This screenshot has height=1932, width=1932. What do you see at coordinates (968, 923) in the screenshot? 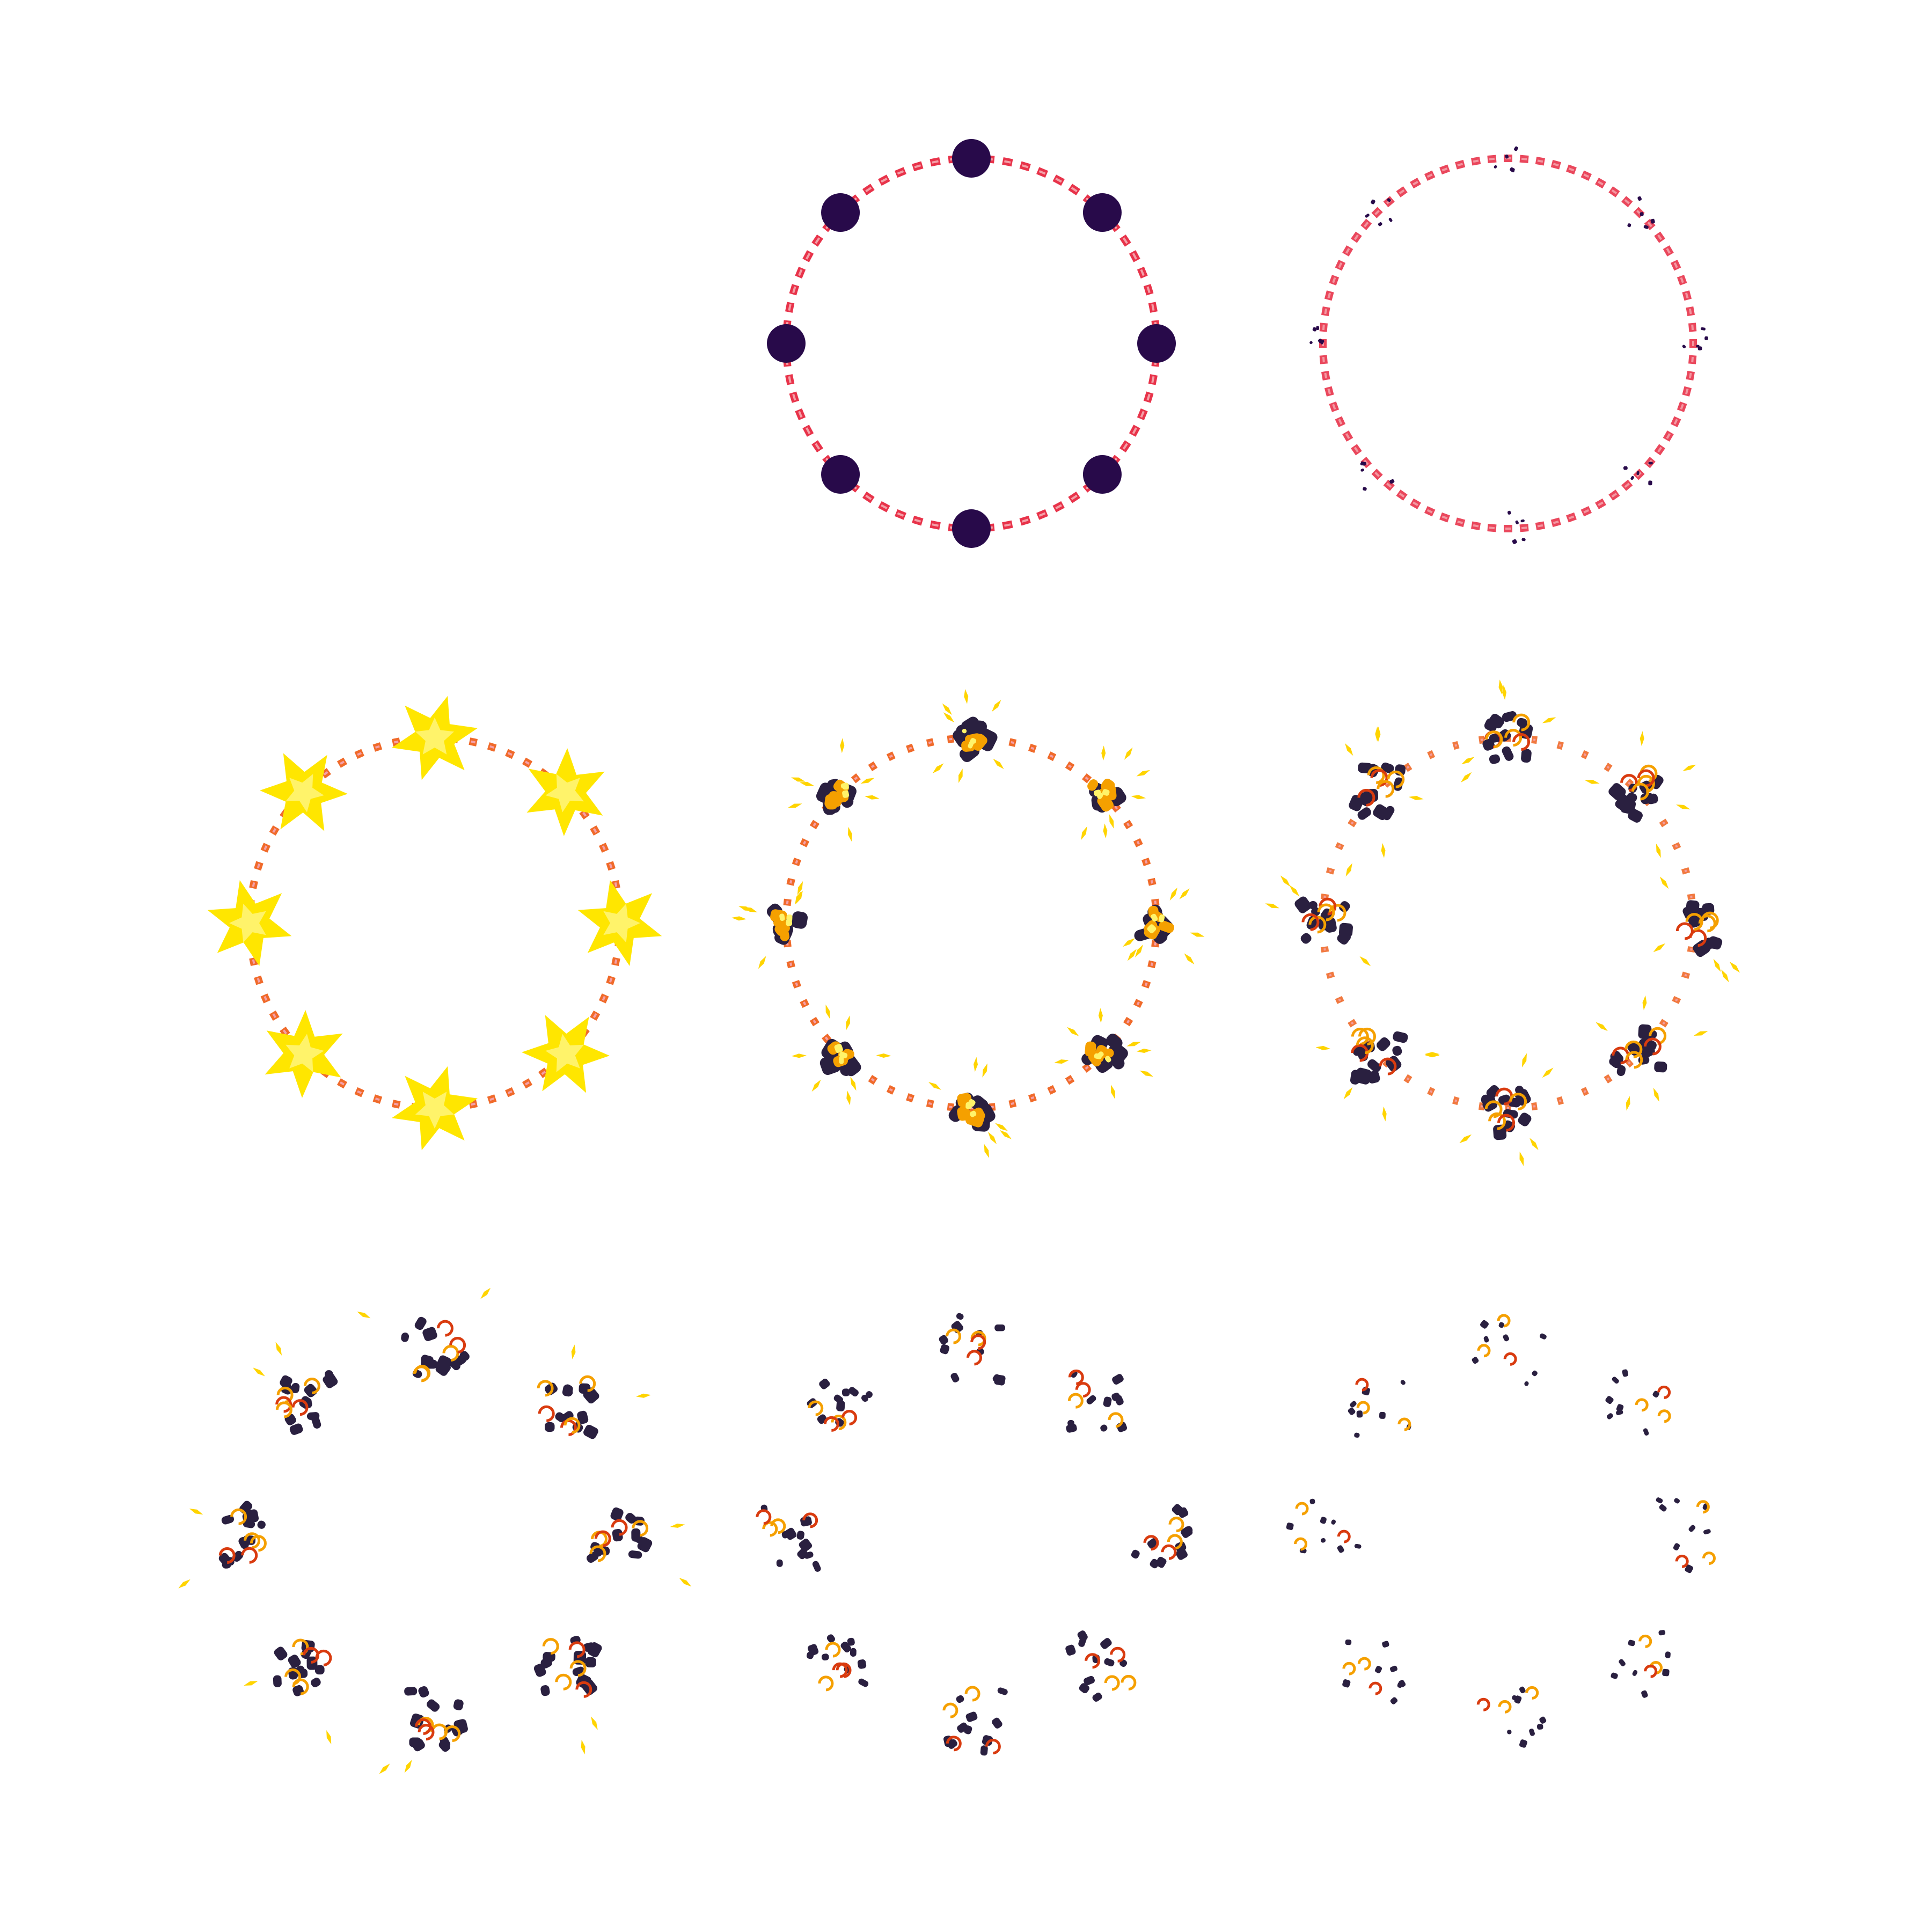
I see `frame-fireball` at bounding box center [968, 923].